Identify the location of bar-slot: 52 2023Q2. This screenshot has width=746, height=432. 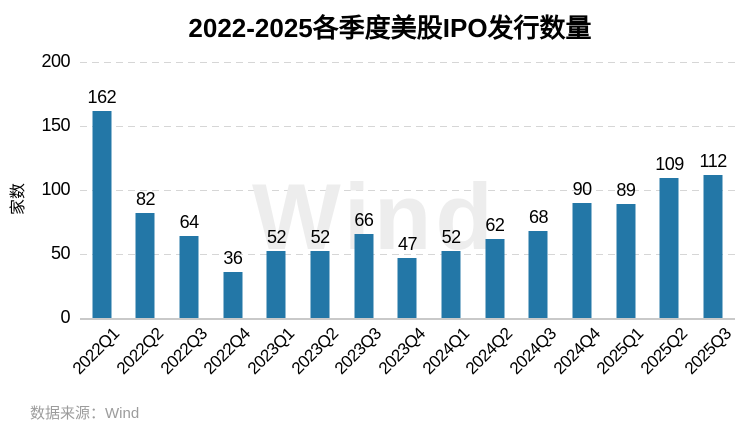
(314, 220).